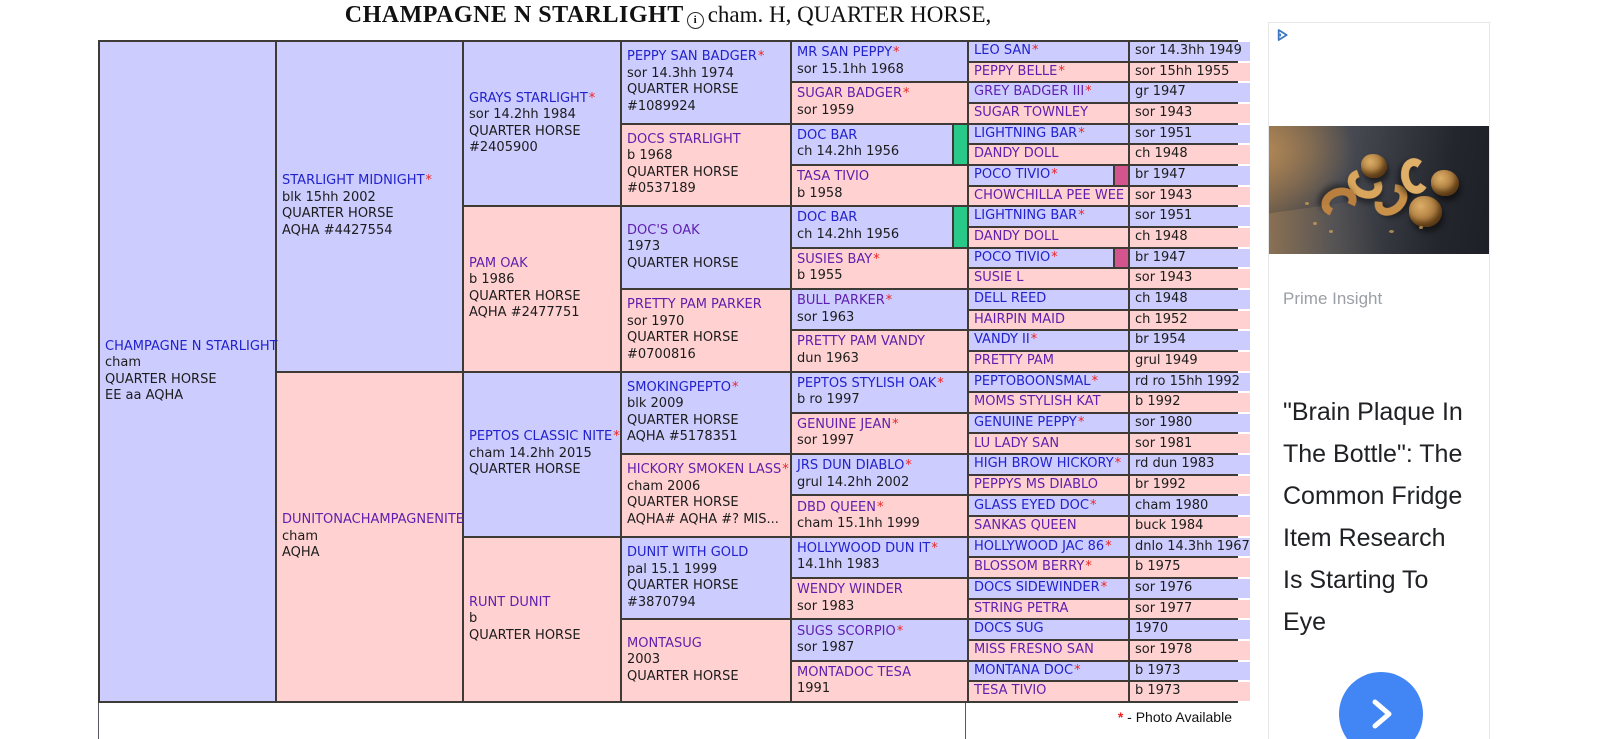 This screenshot has width=1600, height=739. I want to click on horse-name-link: BULL PARKER, so click(841, 301).